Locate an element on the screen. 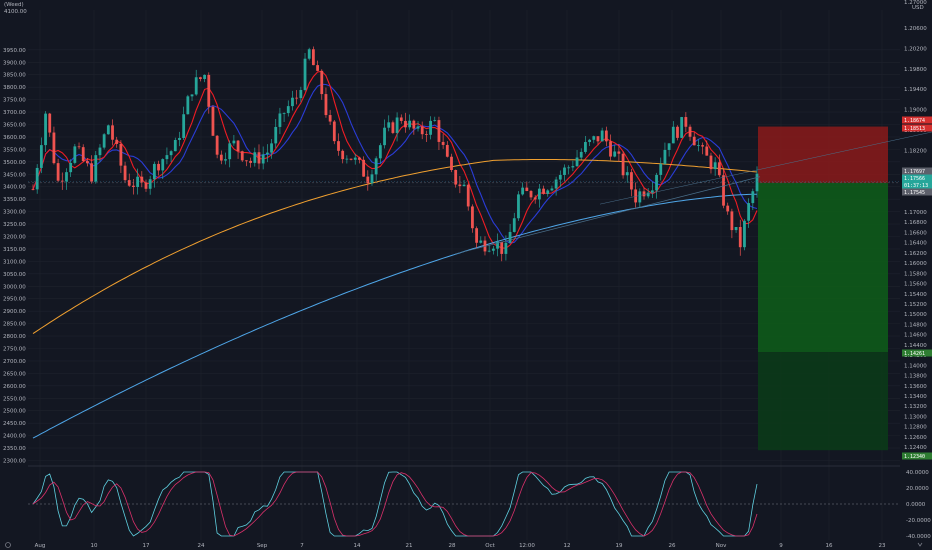 This screenshot has width=932, height=550. price-tag-neutral is located at coordinates (917, 192).